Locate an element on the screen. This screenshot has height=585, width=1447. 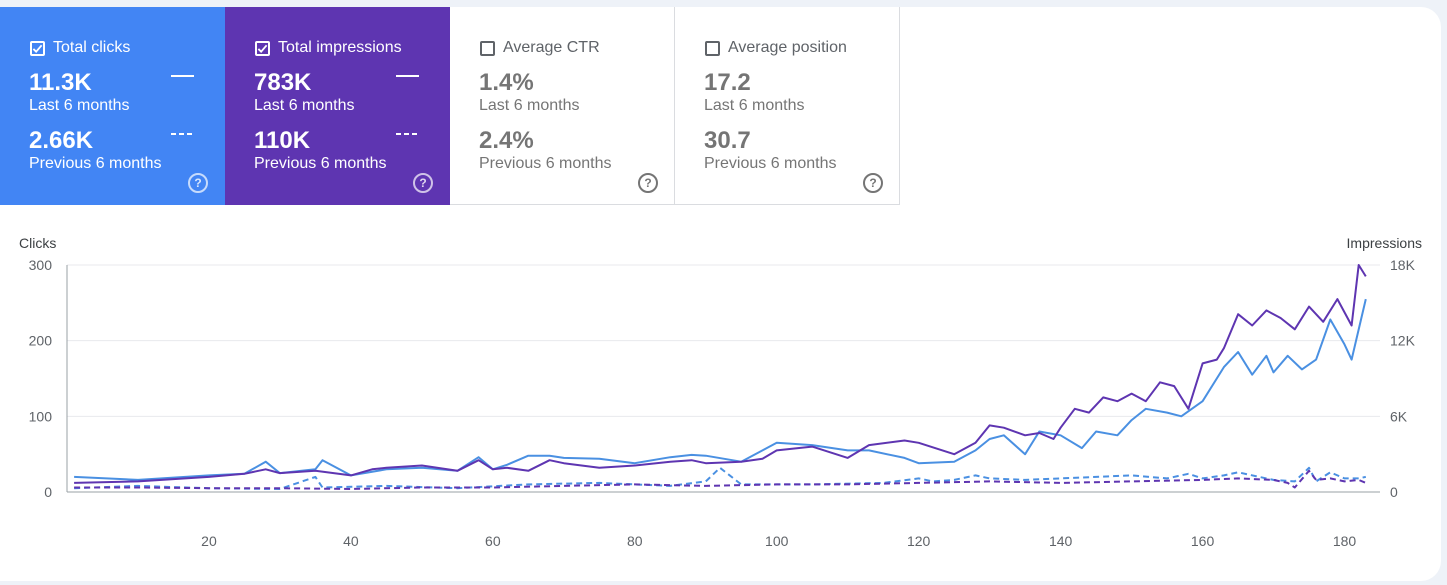
card-value: 783K is located at coordinates (283, 82).